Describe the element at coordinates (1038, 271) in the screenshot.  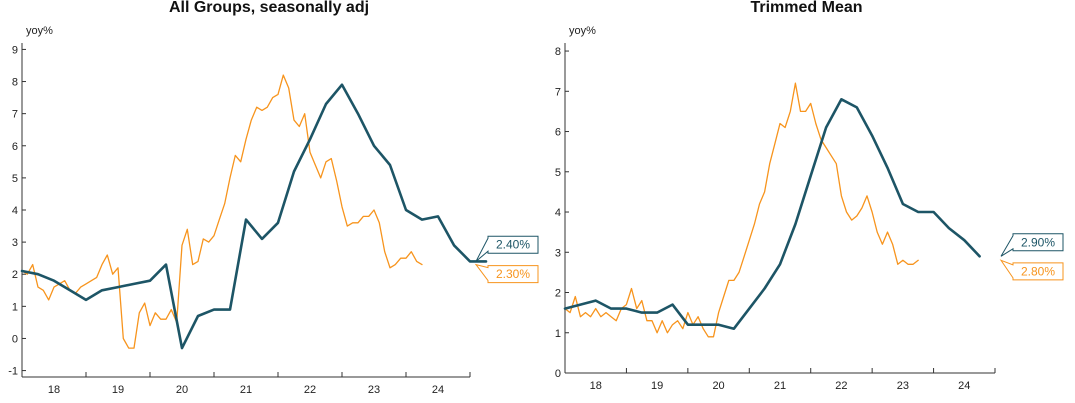
I see `callout-label: 2.80%` at that location.